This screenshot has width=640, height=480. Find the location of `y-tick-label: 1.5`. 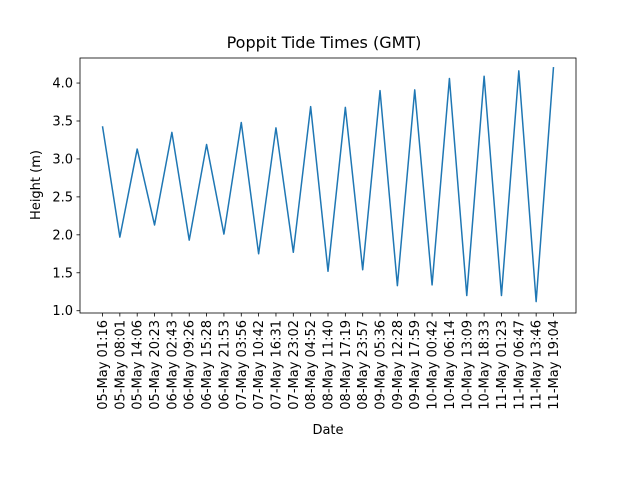

y-tick-label: 1.5 is located at coordinates (62, 273).